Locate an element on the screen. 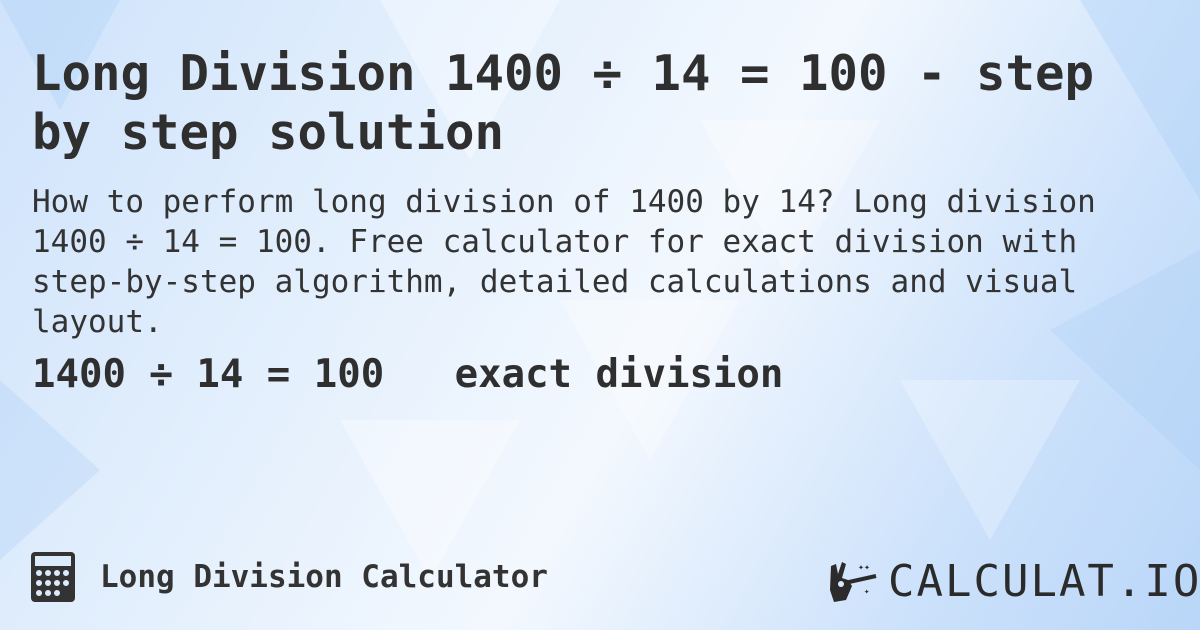  calculator-icon is located at coordinates (53, 577).